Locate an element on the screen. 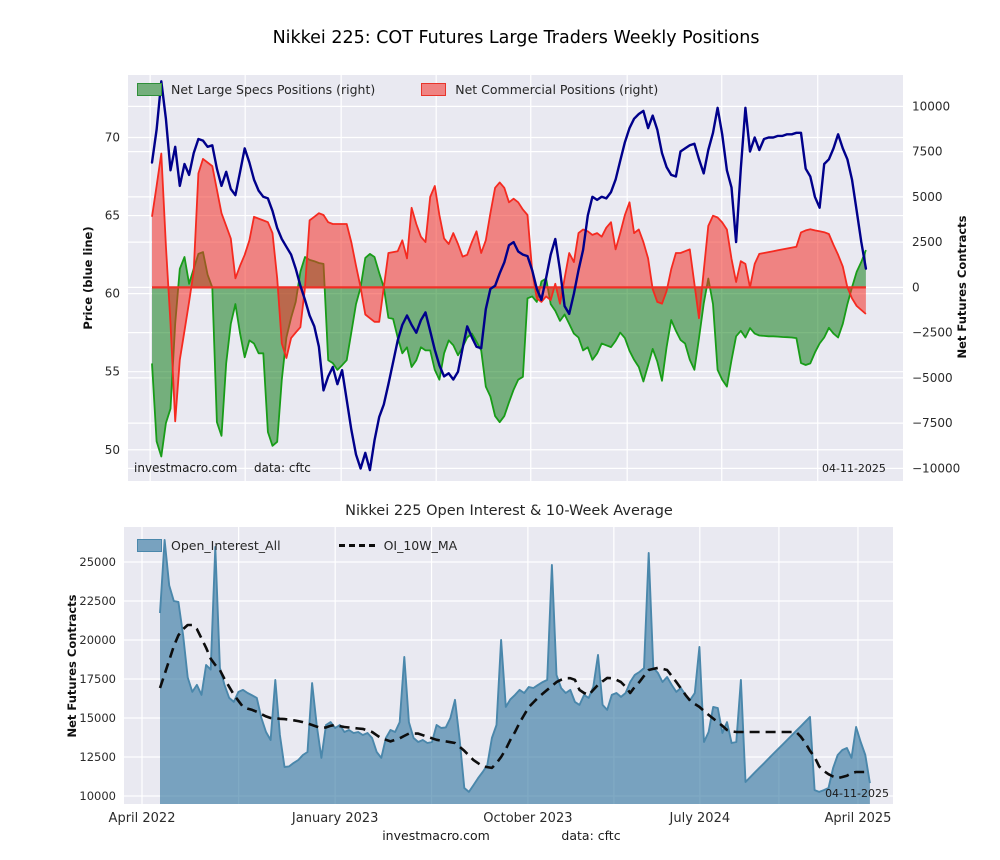  ma-dash-icon is located at coordinates (356, 545).